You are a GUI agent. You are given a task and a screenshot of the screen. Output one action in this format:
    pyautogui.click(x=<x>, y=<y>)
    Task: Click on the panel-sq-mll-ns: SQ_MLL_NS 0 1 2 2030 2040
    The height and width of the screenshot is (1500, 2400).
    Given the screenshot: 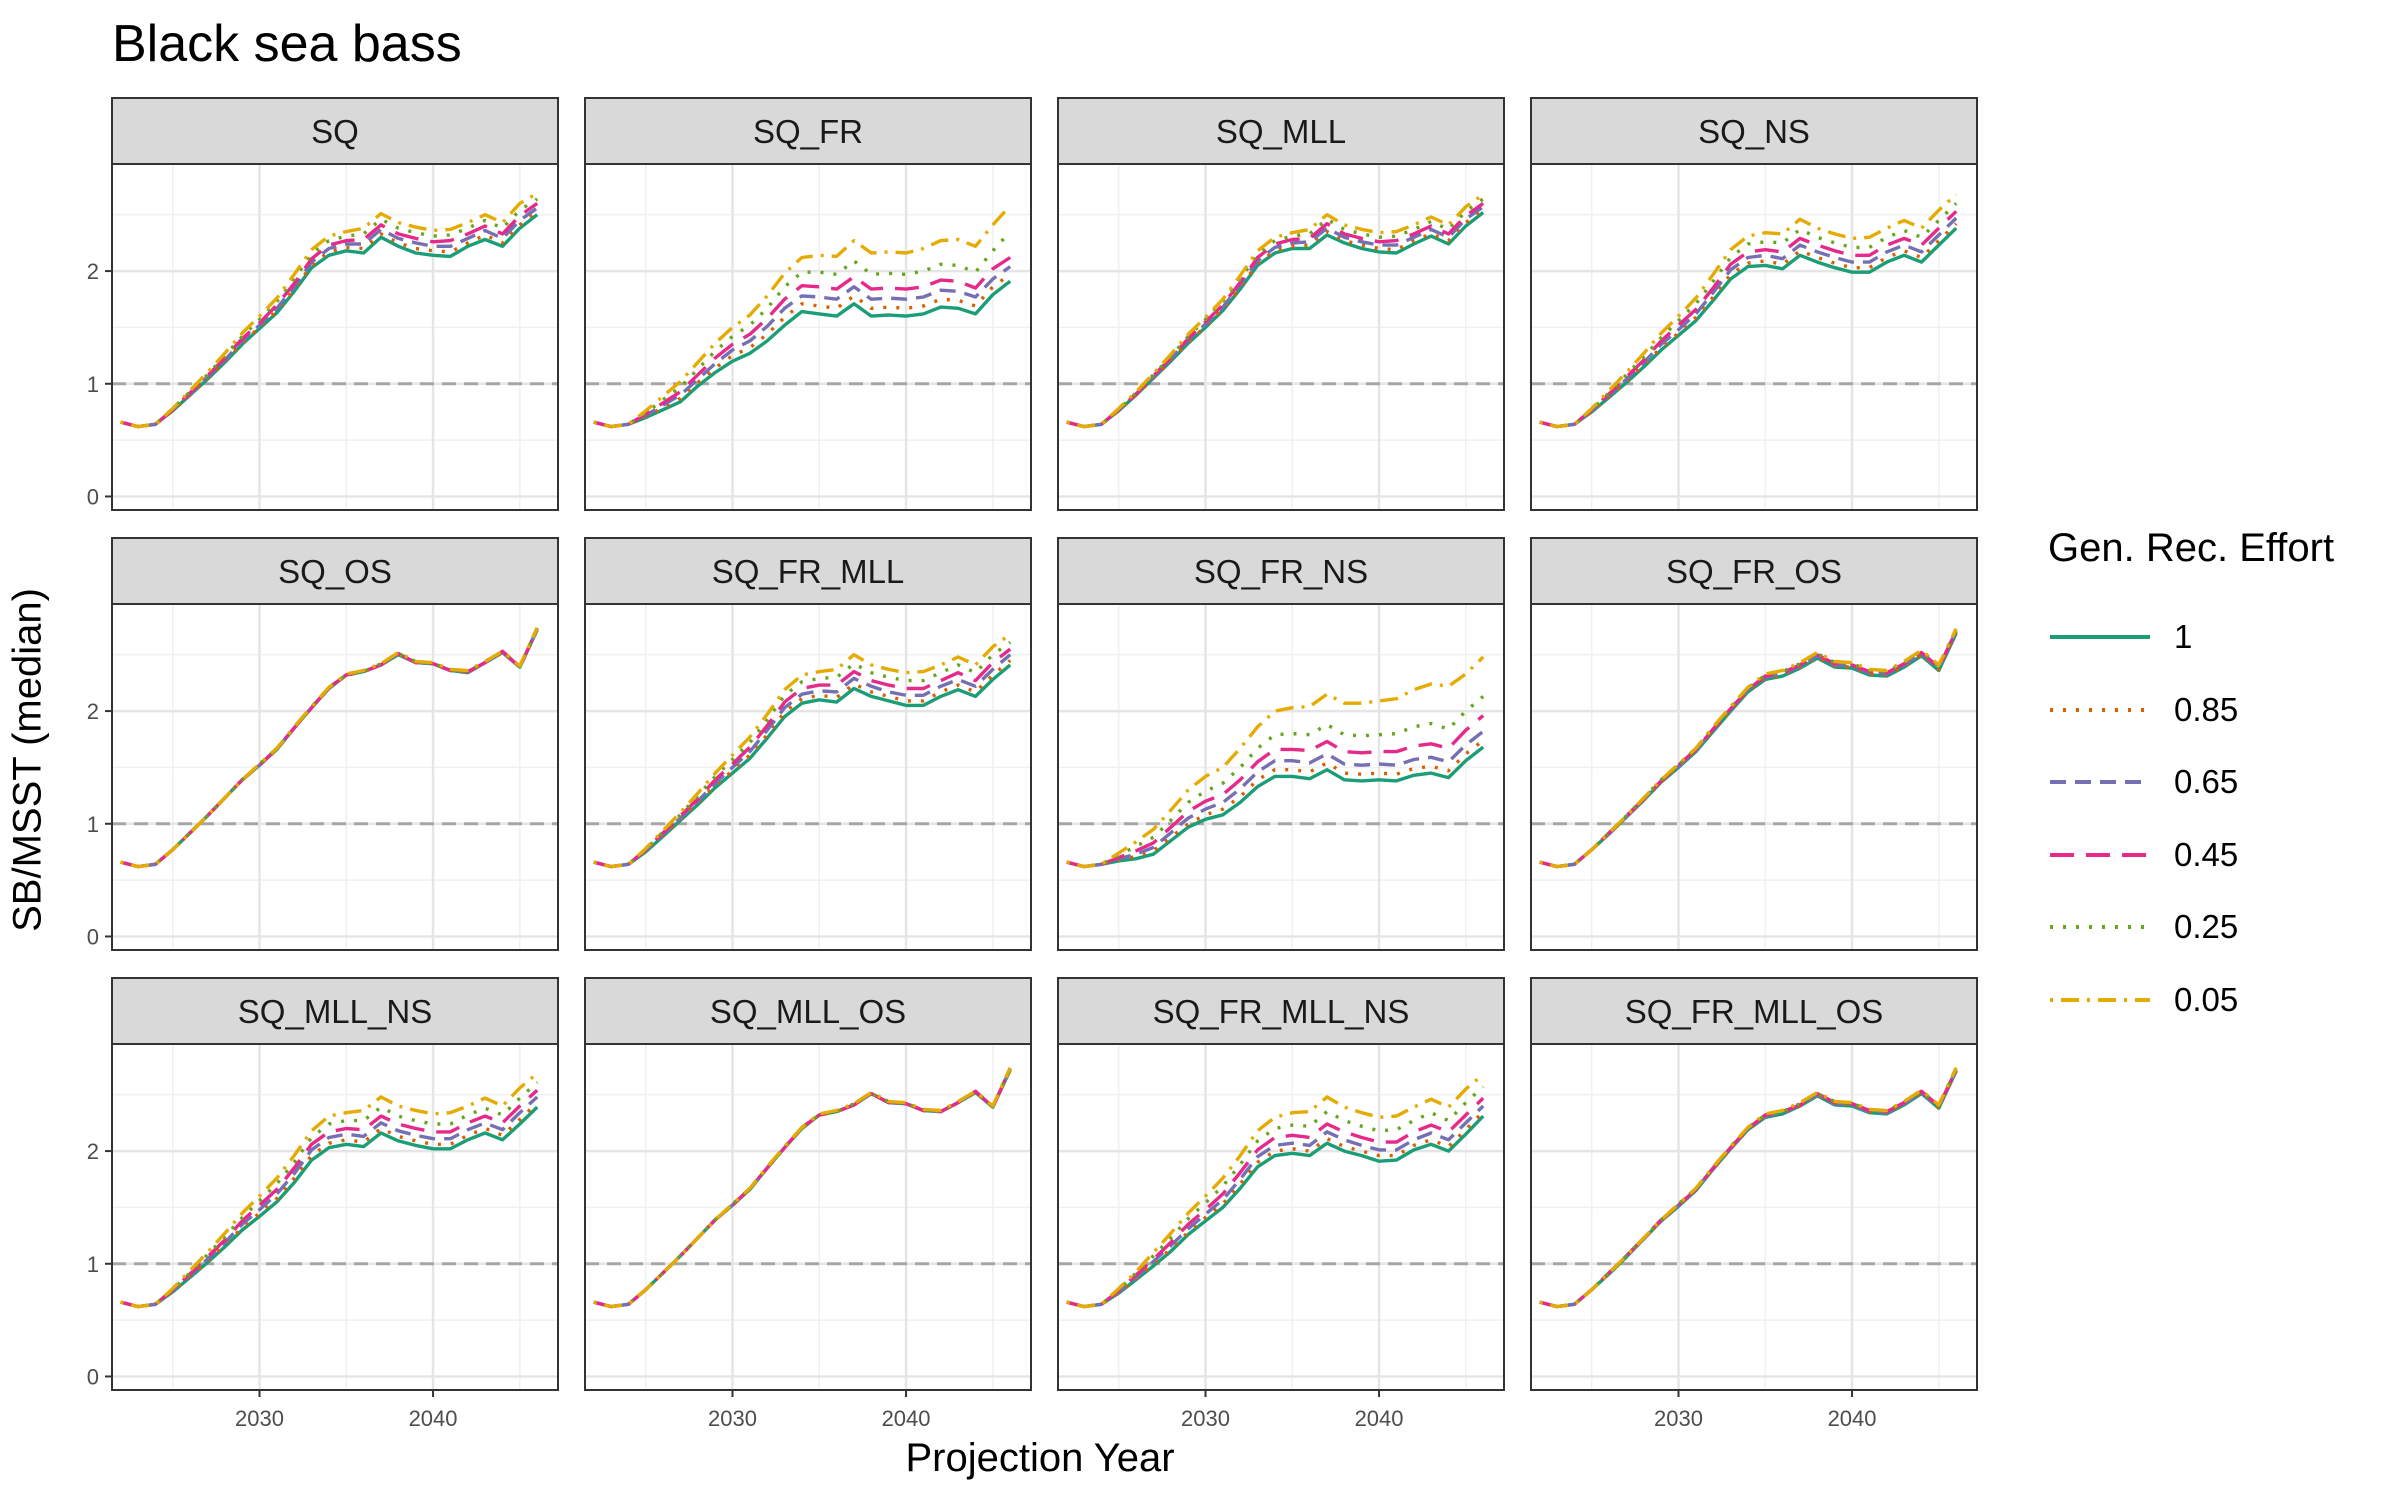 What is the action you would take?
    pyautogui.click(x=323, y=1204)
    